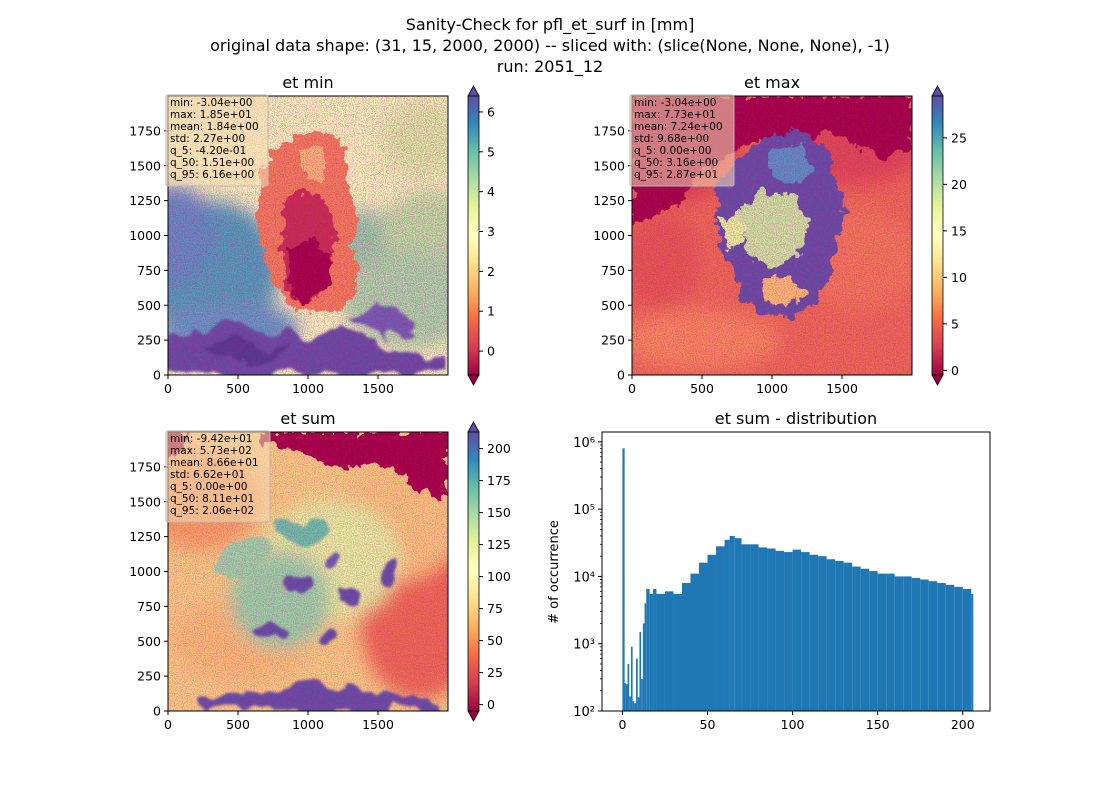  What do you see at coordinates (208, 151) in the screenshot?
I see `stats-line: q_5: -4.20e-01` at bounding box center [208, 151].